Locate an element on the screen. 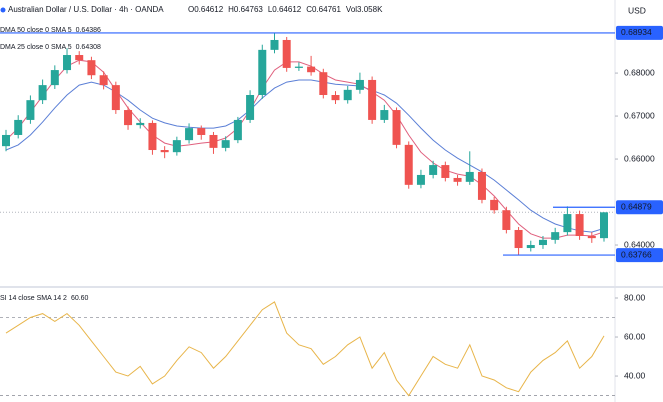  rsi-legend: SI 14 close SMA 14 2 is located at coordinates (33, 298).